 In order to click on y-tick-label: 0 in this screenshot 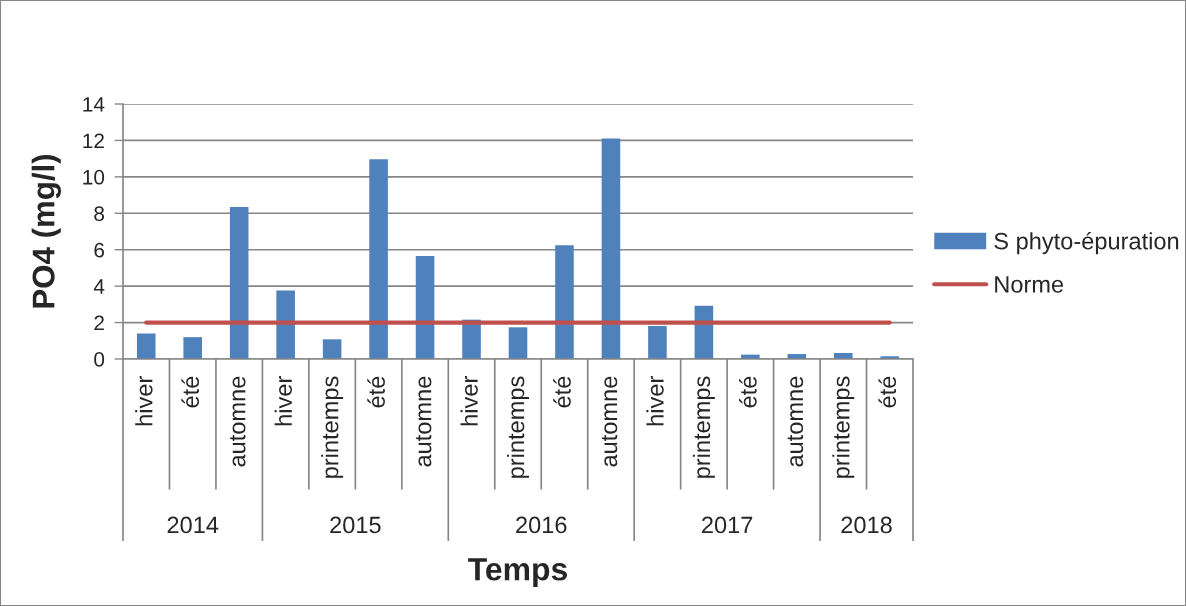, I will do `click(99, 359)`.